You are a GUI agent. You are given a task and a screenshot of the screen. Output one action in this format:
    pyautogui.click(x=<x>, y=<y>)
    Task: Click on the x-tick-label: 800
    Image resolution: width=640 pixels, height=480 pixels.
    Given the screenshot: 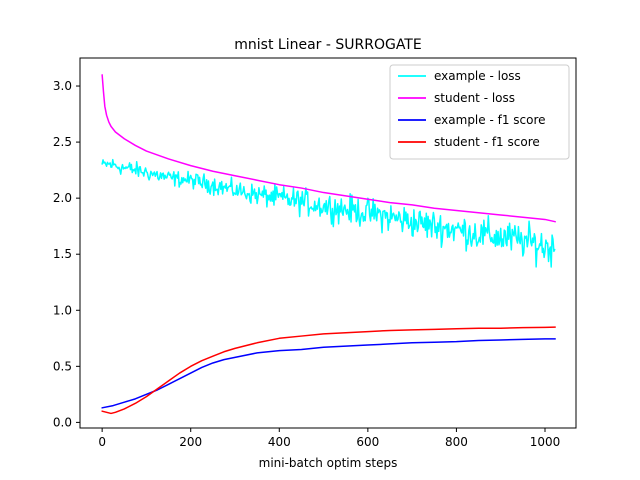 What is the action you would take?
    pyautogui.click(x=456, y=442)
    